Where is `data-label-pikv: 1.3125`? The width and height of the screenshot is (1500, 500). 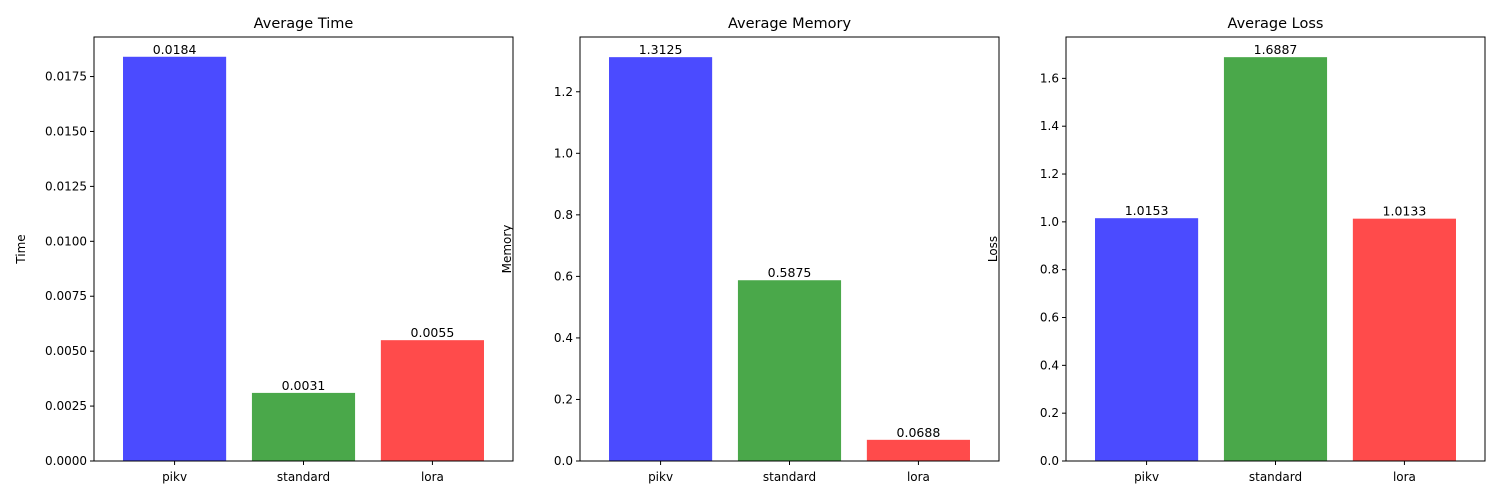 data-label-pikv: 1.3125 is located at coordinates (661, 49).